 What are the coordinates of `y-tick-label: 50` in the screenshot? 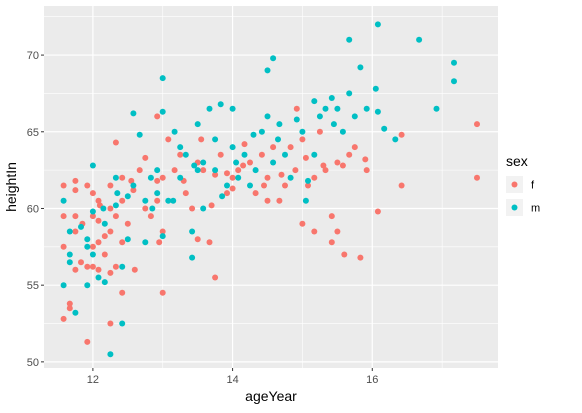 It's located at (33, 363).